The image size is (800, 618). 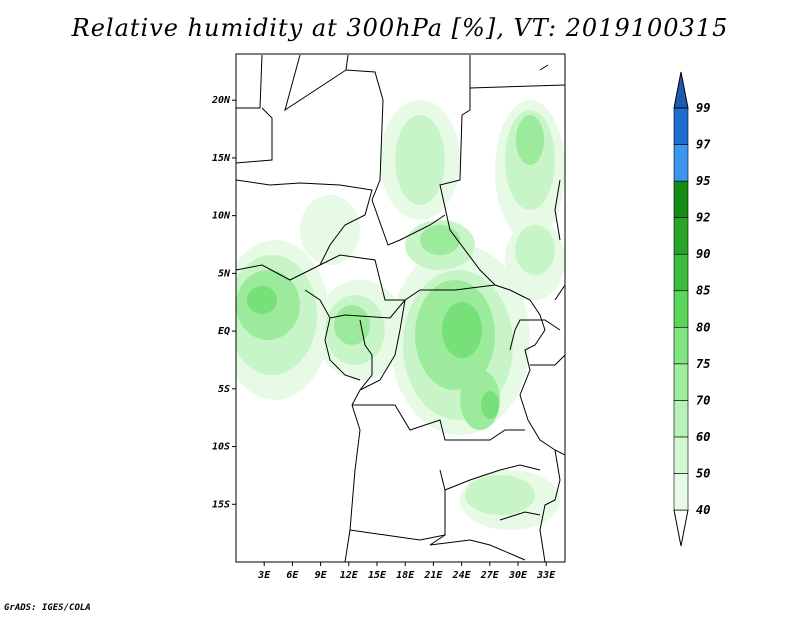 I want to click on colorbar-over-triangle, so click(x=681, y=90).